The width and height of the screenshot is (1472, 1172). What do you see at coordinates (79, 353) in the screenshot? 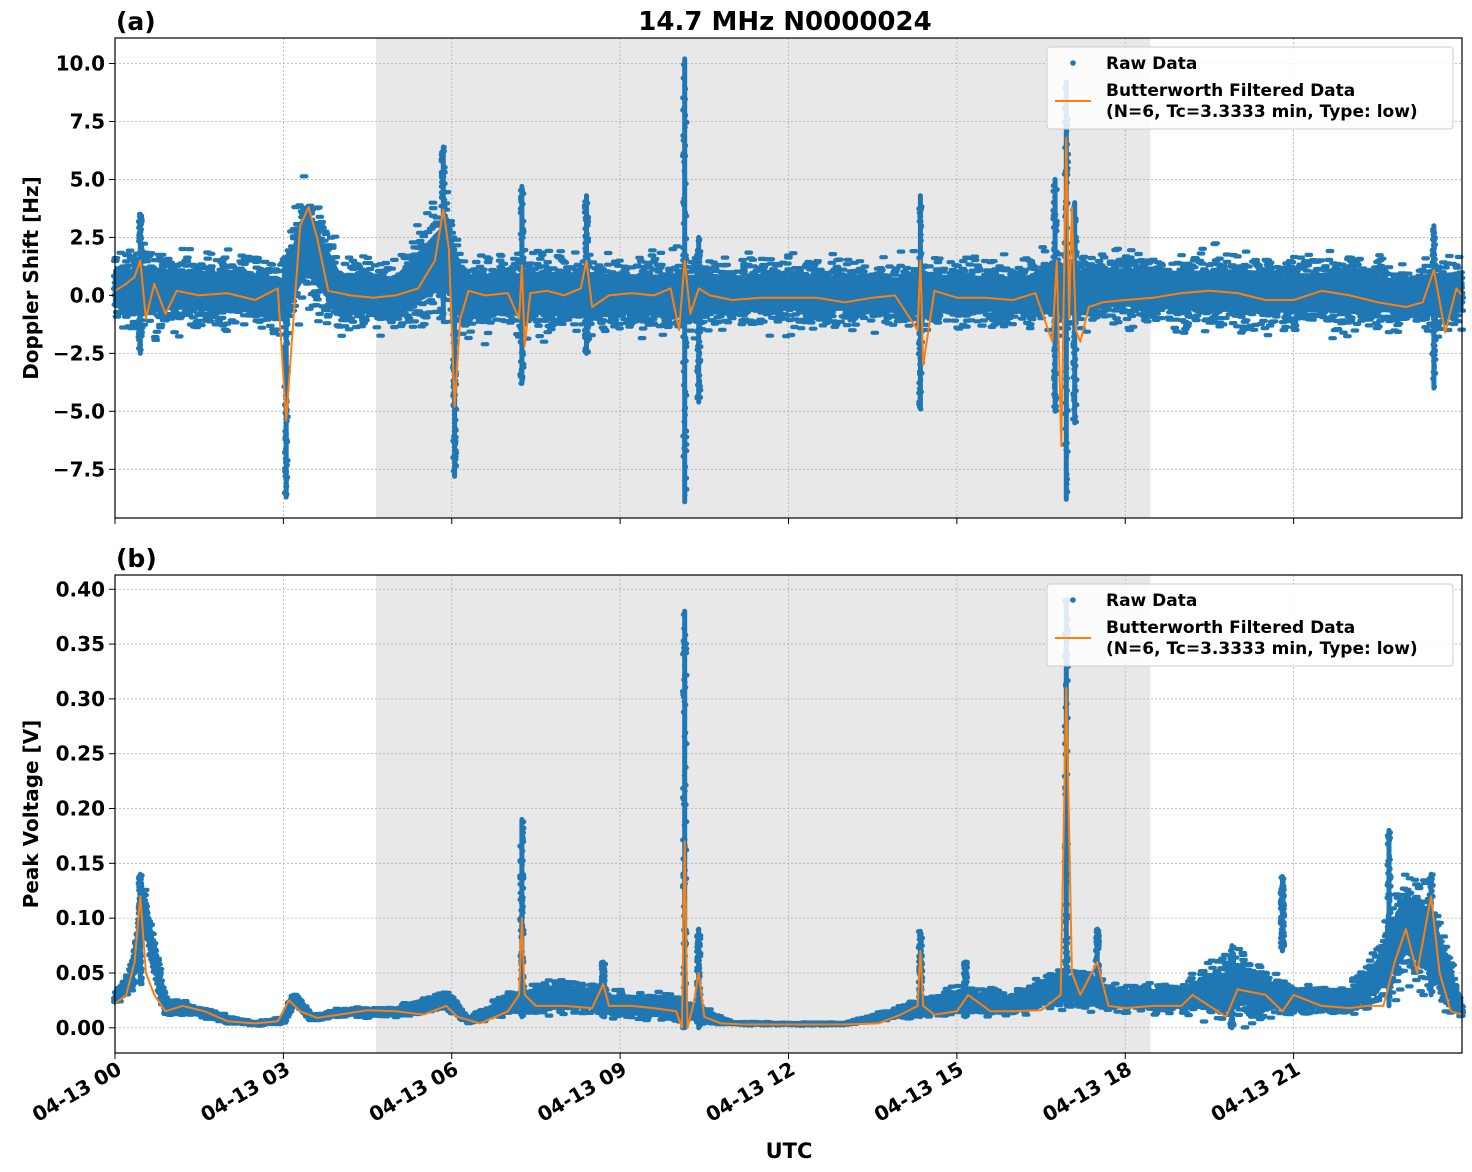
I see `panelA-y-tick-label: −2.5` at bounding box center [79, 353].